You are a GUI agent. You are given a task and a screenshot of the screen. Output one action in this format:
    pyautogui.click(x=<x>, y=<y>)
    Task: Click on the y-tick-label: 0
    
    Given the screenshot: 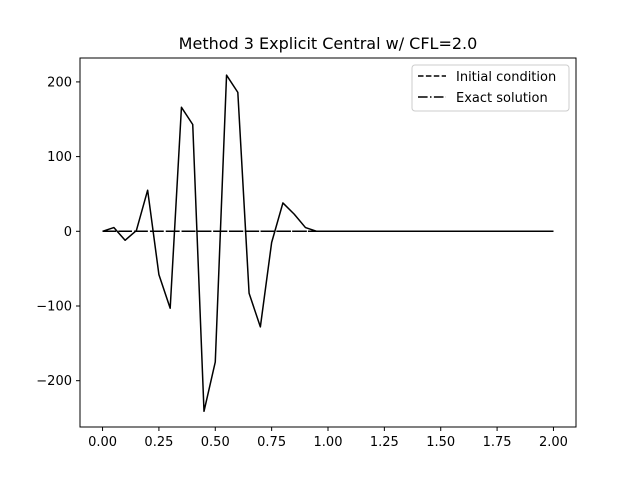 What is the action you would take?
    pyautogui.click(x=68, y=232)
    